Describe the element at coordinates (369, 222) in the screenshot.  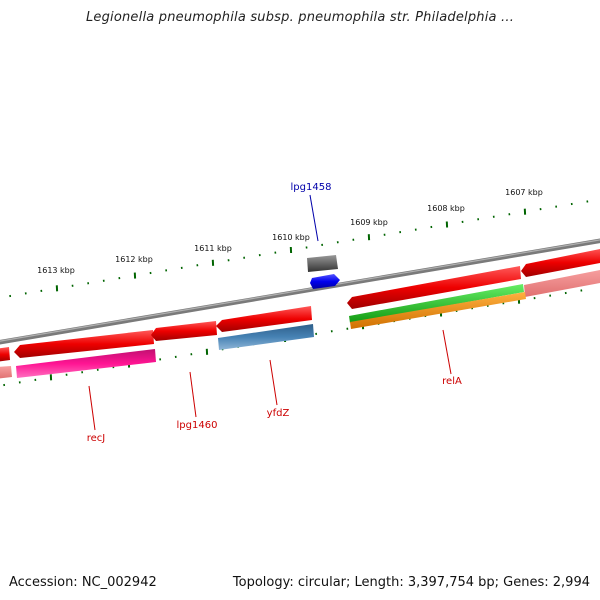
I see `tick-label: 1609 kbp` at that location.